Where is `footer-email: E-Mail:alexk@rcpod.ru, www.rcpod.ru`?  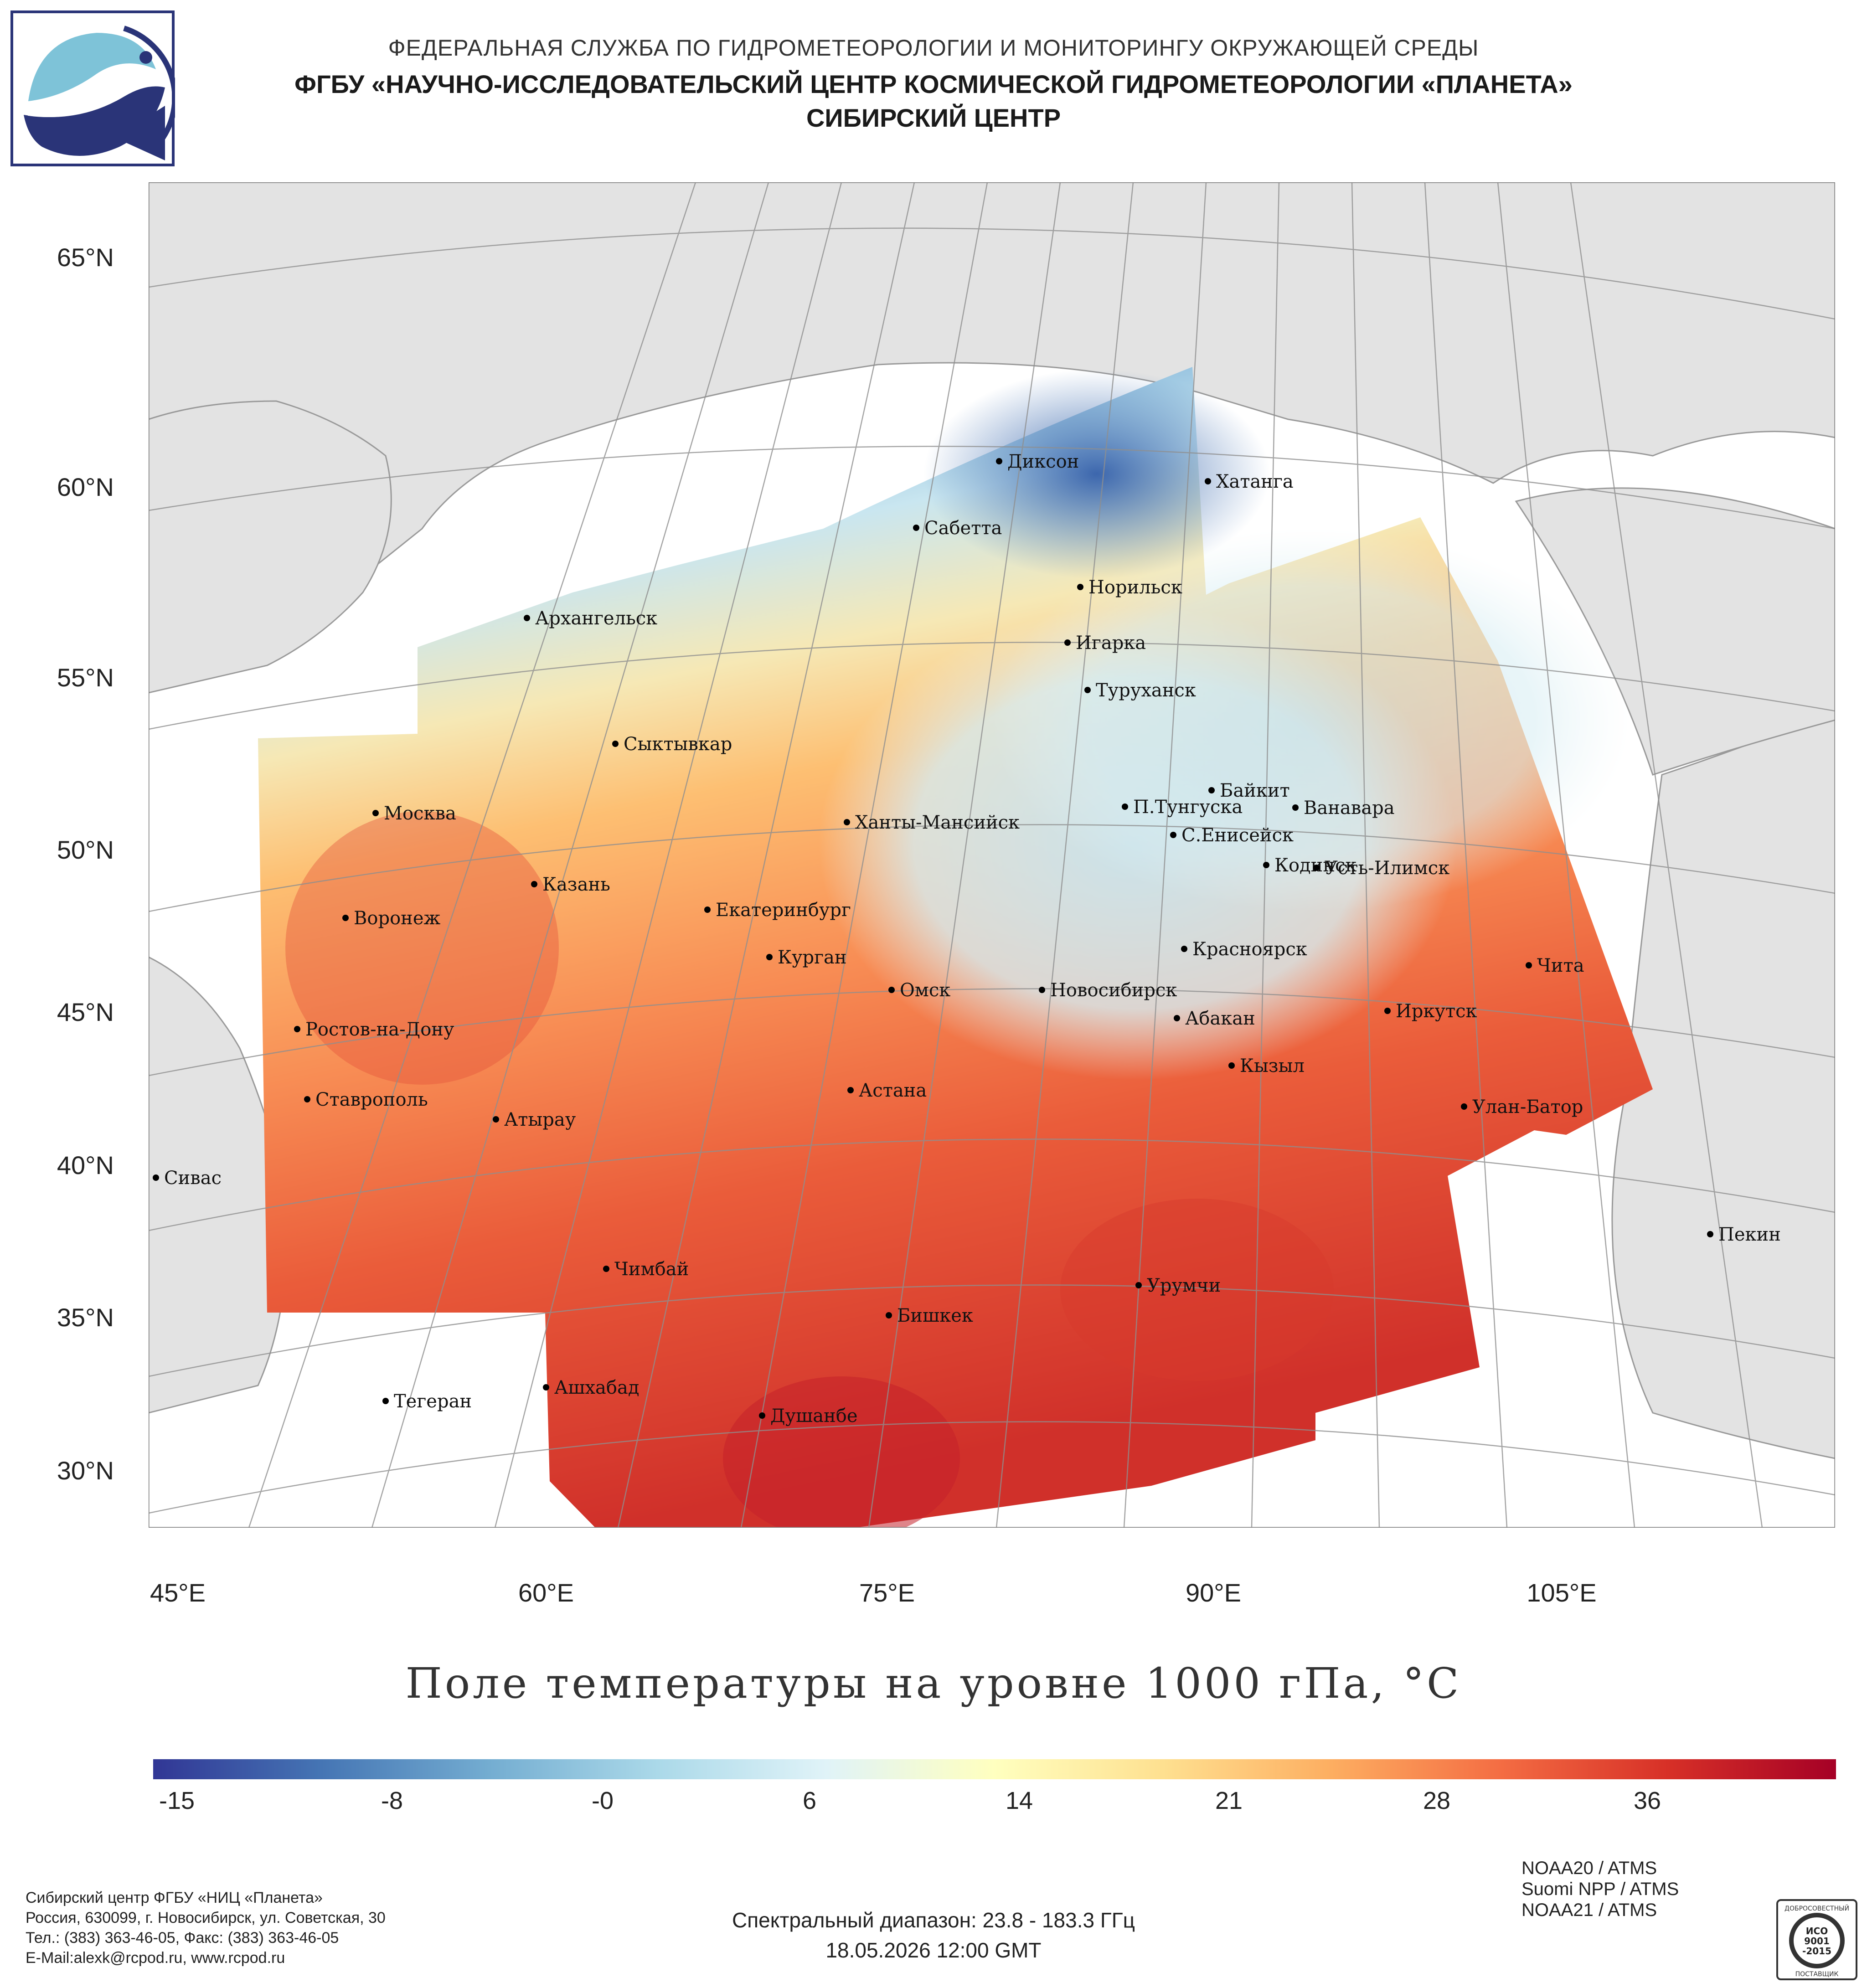
footer-email: E-Mail:alexk@rcpod.ru, www.rcpod.ru is located at coordinates (155, 1958).